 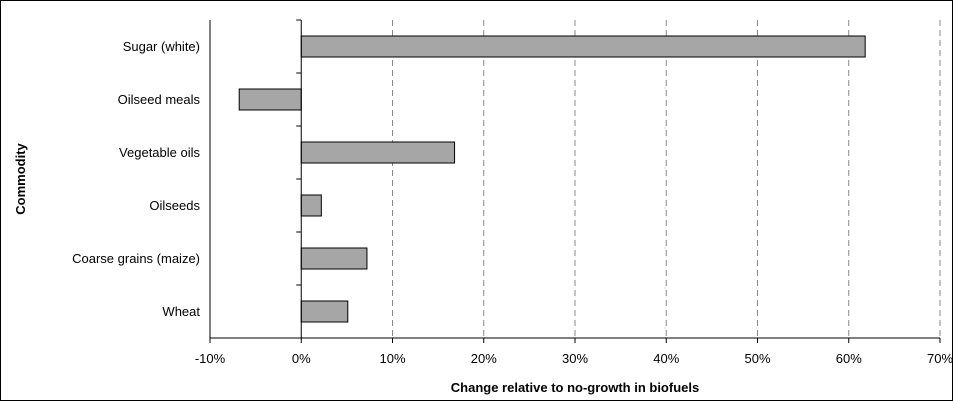 I want to click on x-tick-labels: -10% 0% 10% 20% 30% 40% 50% 60% 70%, so click(x=574, y=358).